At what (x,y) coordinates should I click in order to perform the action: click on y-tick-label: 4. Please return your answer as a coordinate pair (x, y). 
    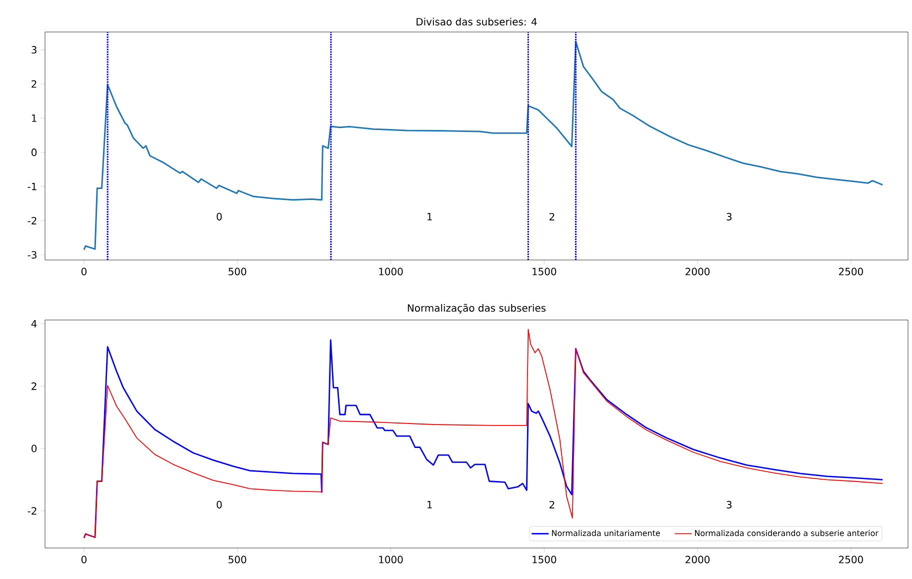
    Looking at the image, I should click on (34, 324).